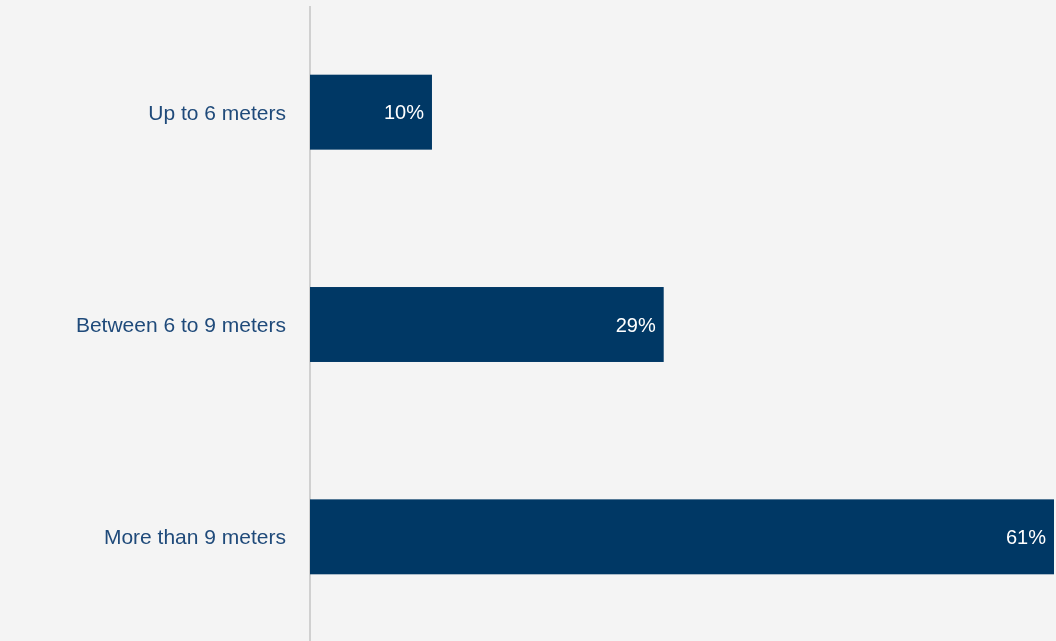  What do you see at coordinates (194, 537) in the screenshot?
I see `y-tick-label: More than 9 meters` at bounding box center [194, 537].